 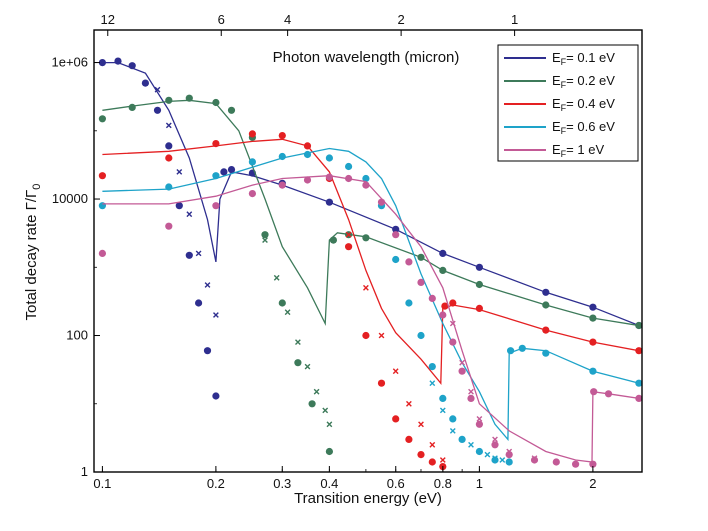 I want to click on top-tick-label: 12, so click(x=108, y=19).